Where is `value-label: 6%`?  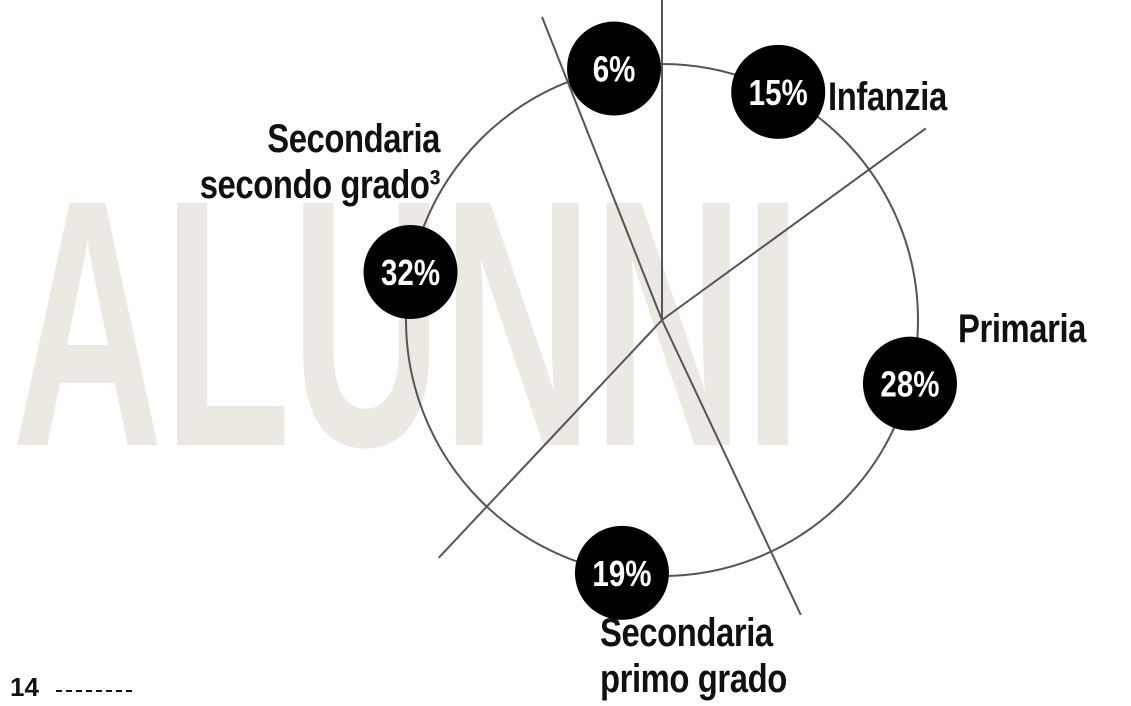
value-label: 6% is located at coordinates (614, 69).